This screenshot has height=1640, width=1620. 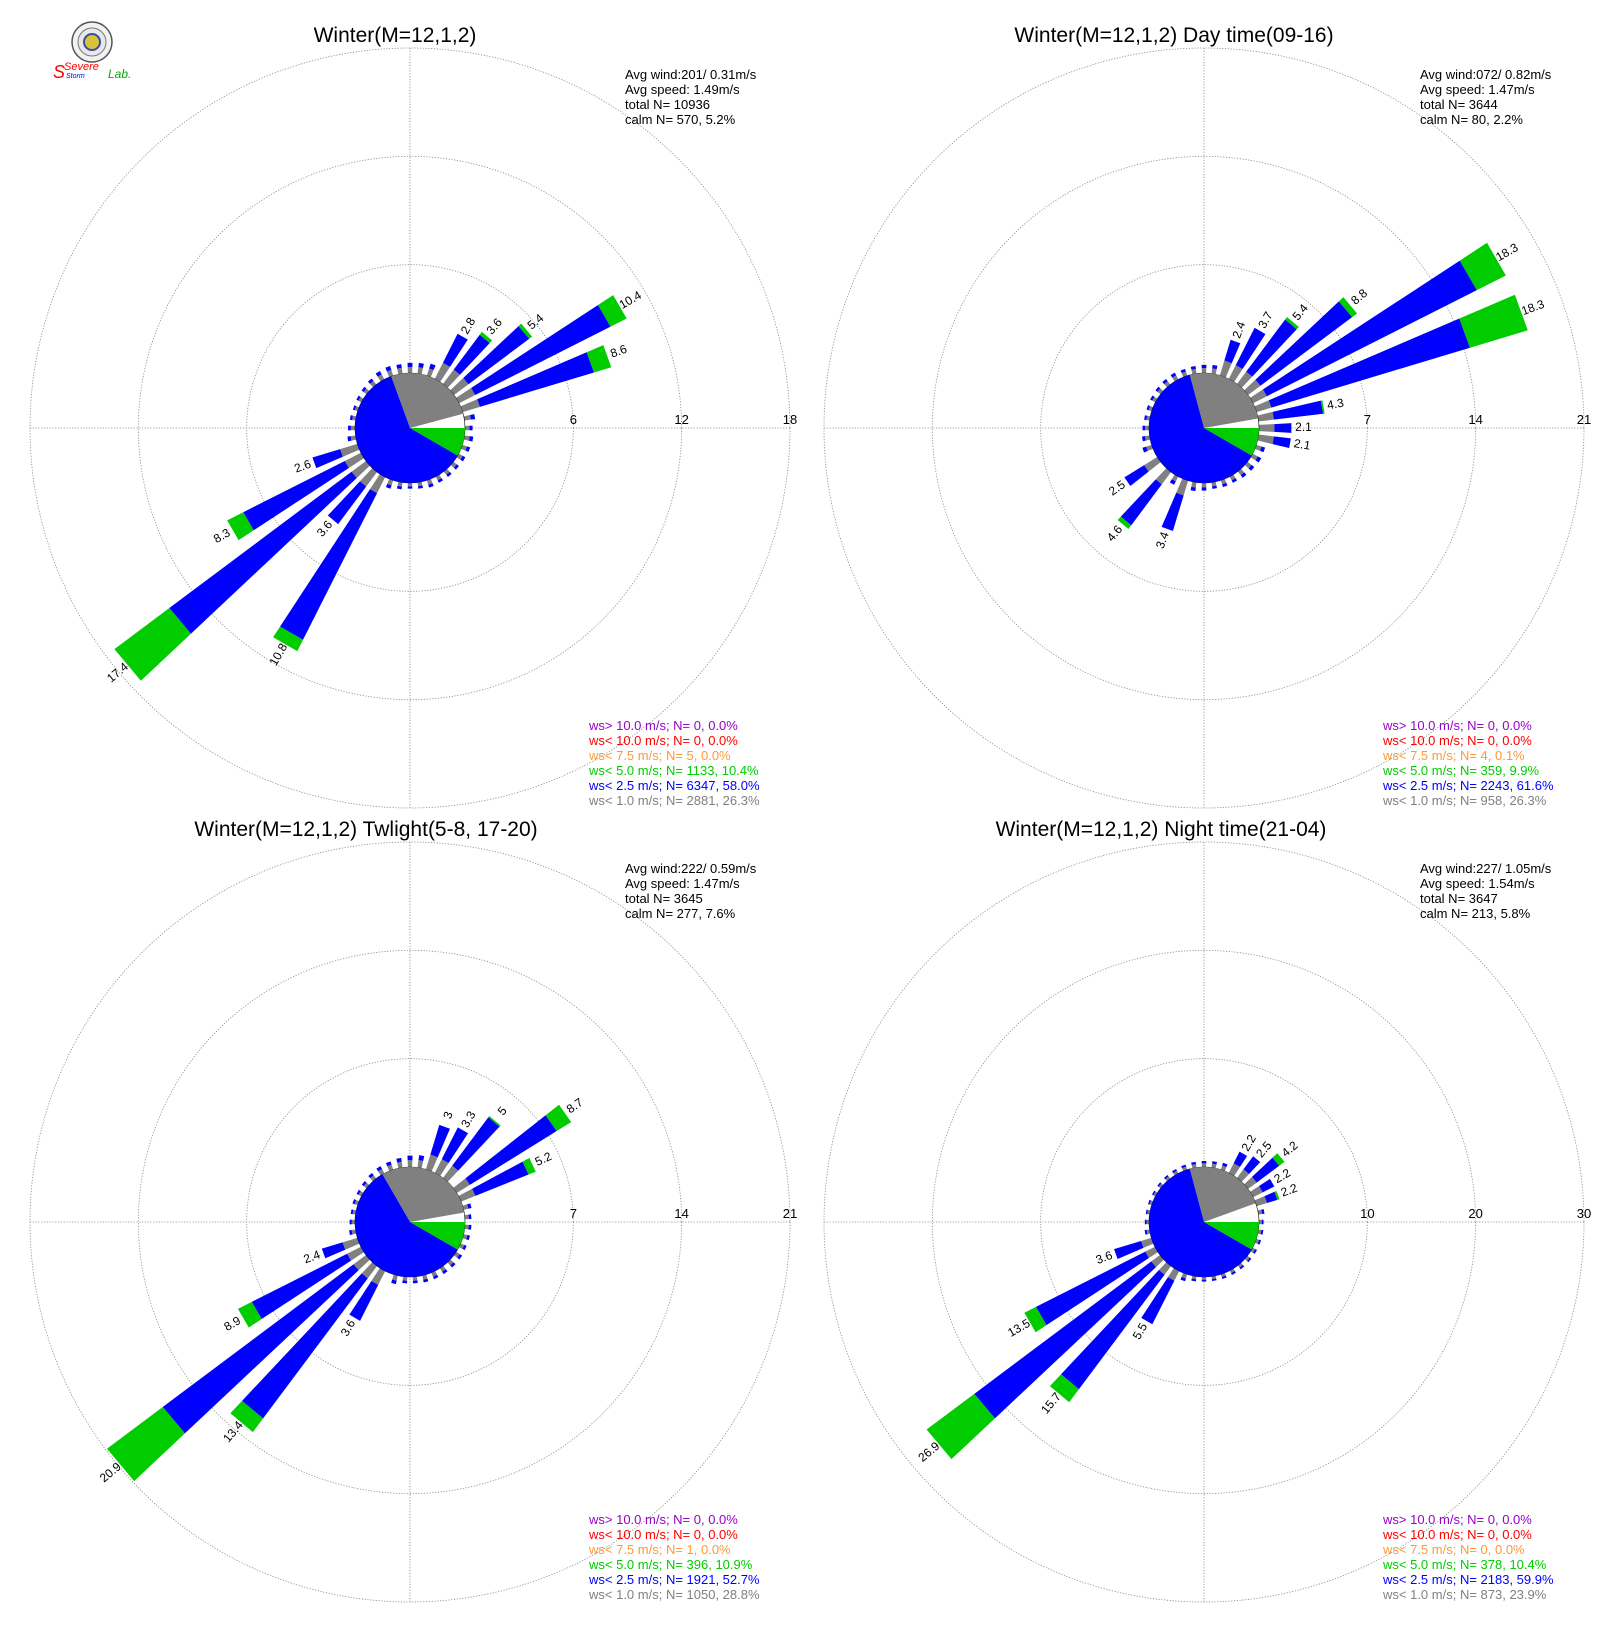 What do you see at coordinates (573, 419) in the screenshot?
I see `ring-tick-label: 6` at bounding box center [573, 419].